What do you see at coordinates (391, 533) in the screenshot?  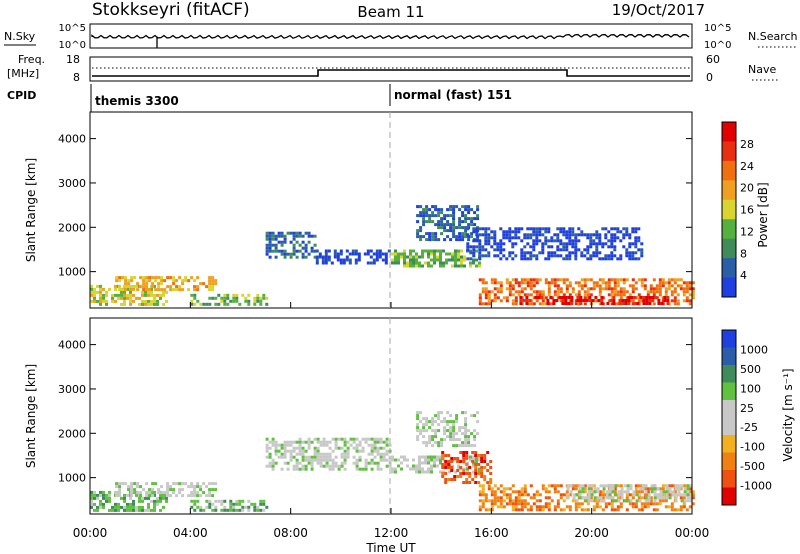 I see `x-tick-label: 12:00` at bounding box center [391, 533].